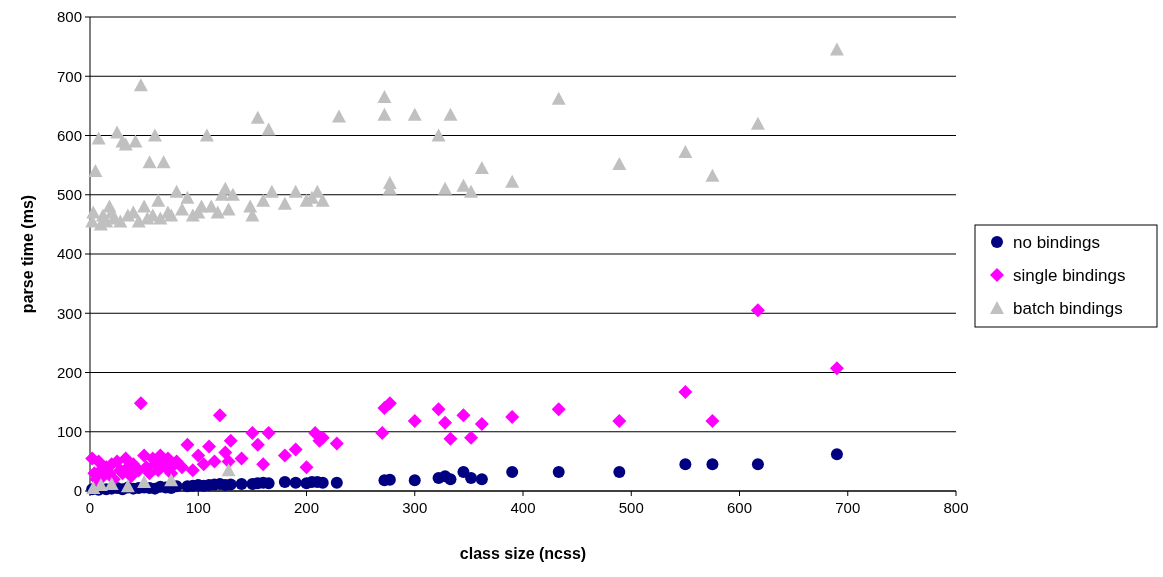 The width and height of the screenshot is (1163, 577). I want to click on y-tick-label: 300, so click(69, 313).